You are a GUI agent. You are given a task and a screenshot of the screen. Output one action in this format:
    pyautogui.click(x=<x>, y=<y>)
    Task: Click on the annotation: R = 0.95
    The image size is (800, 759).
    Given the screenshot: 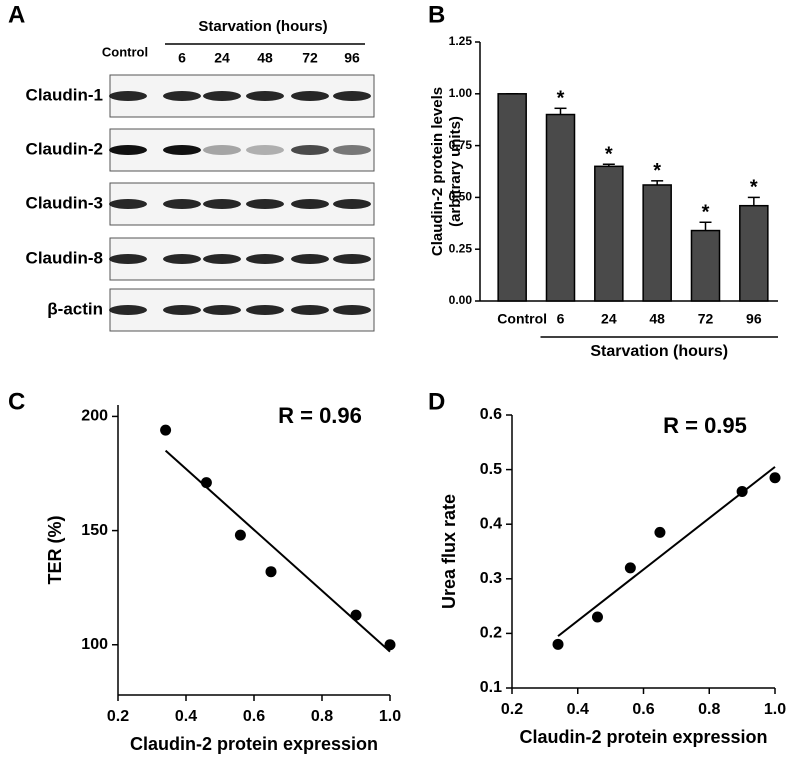 What is the action you would take?
    pyautogui.click(x=705, y=425)
    